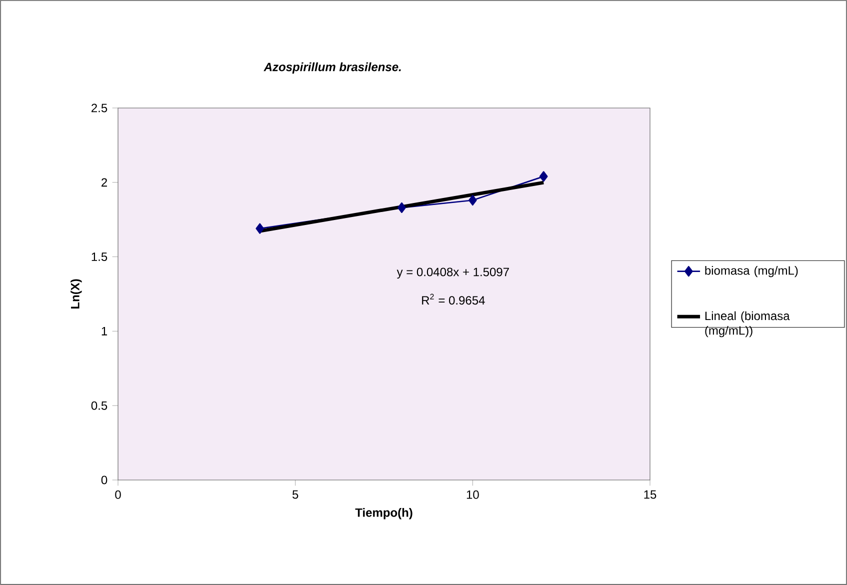  What do you see at coordinates (104, 480) in the screenshot?
I see `y-tick-label: 0` at bounding box center [104, 480].